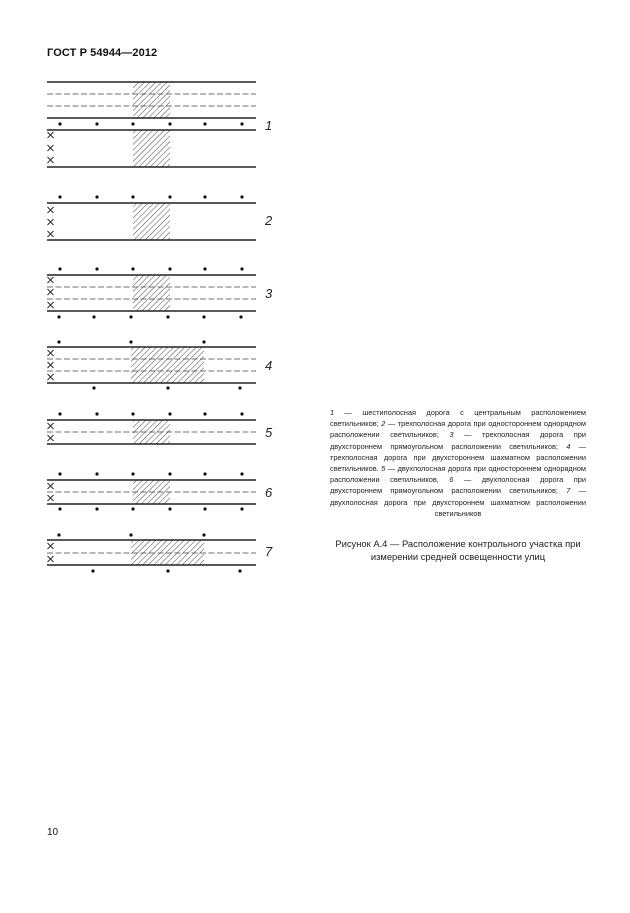 The width and height of the screenshot is (630, 913). I want to click on legend-number: 4, so click(568, 446).